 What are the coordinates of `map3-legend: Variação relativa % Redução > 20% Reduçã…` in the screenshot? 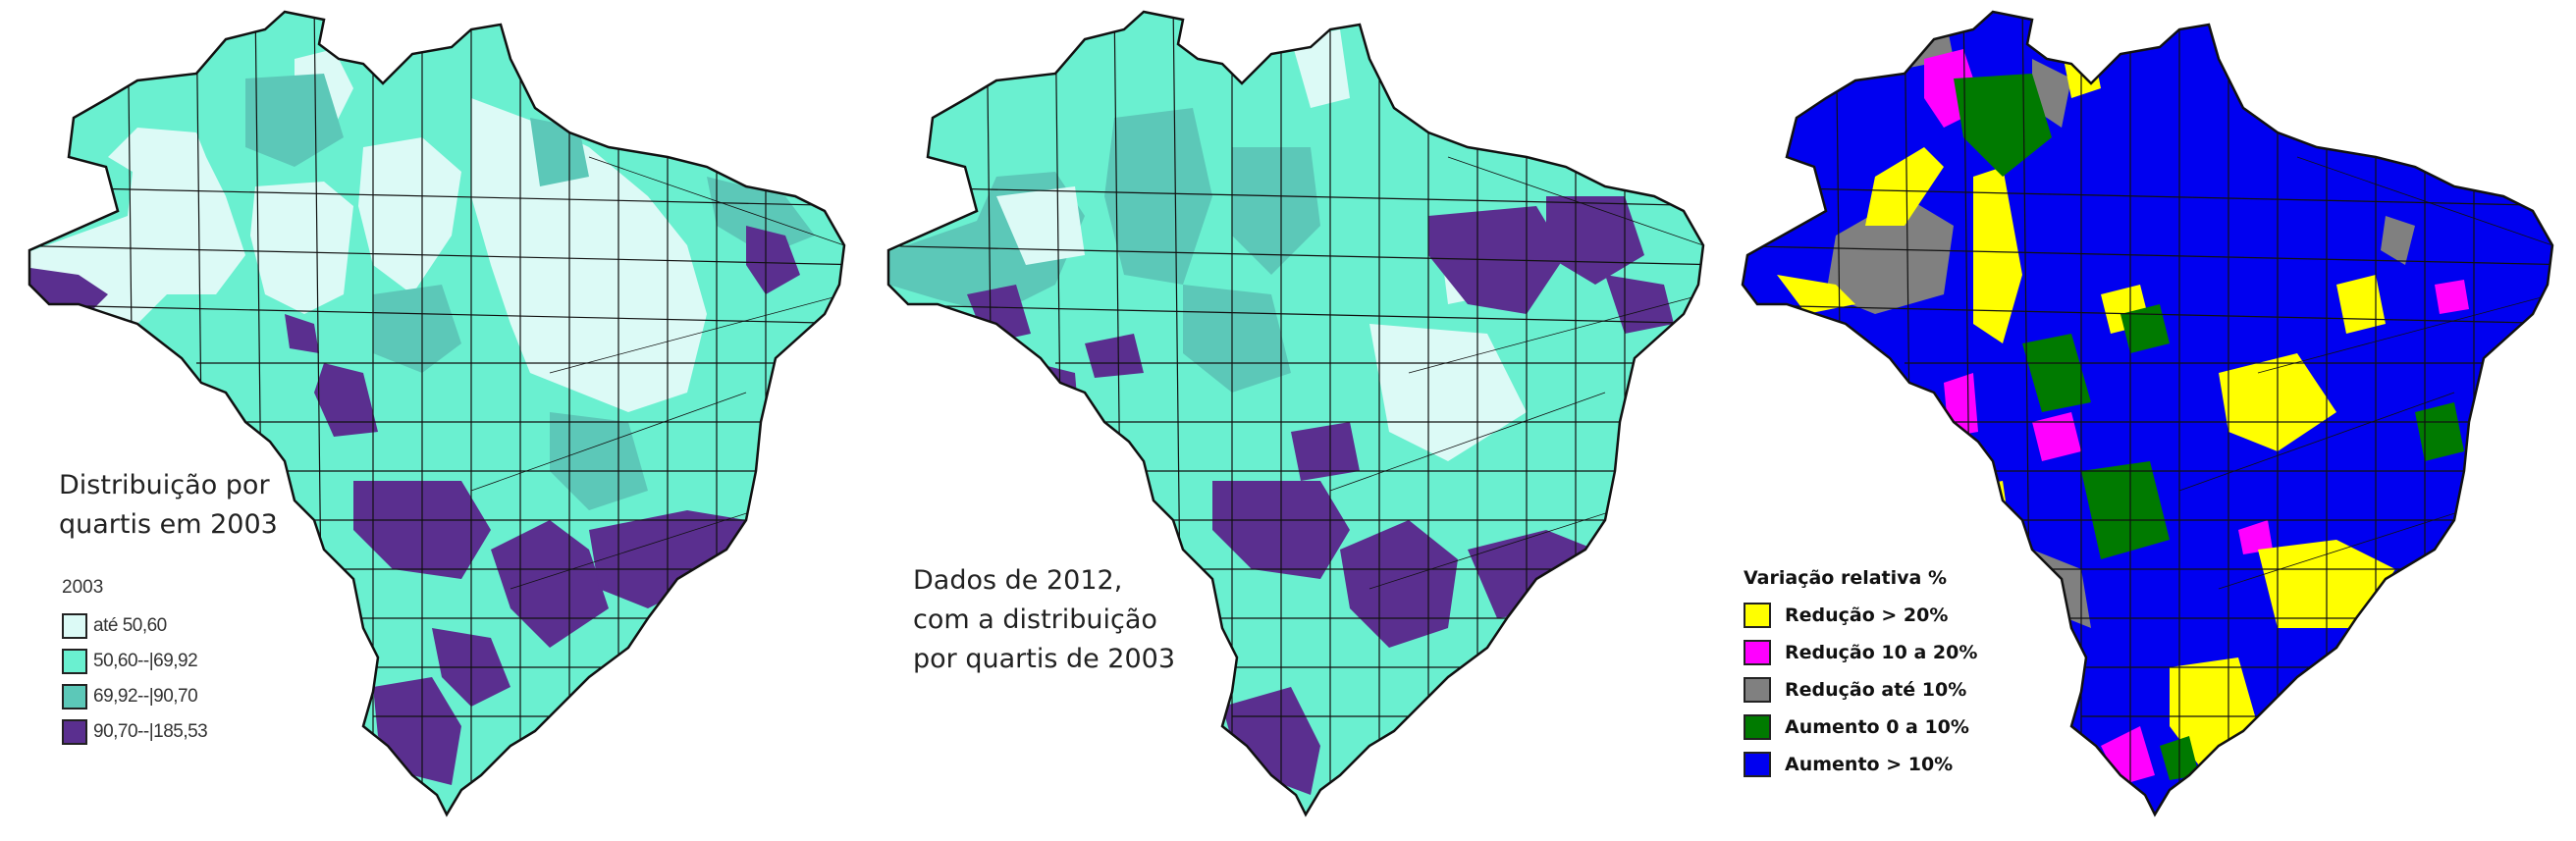 It's located at (1860, 675).